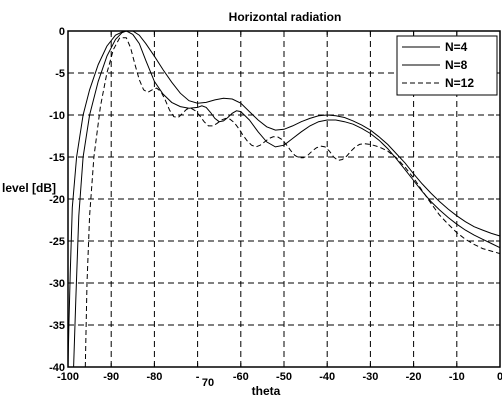  I want to click on y-tick-label: -25, so click(57, 242).